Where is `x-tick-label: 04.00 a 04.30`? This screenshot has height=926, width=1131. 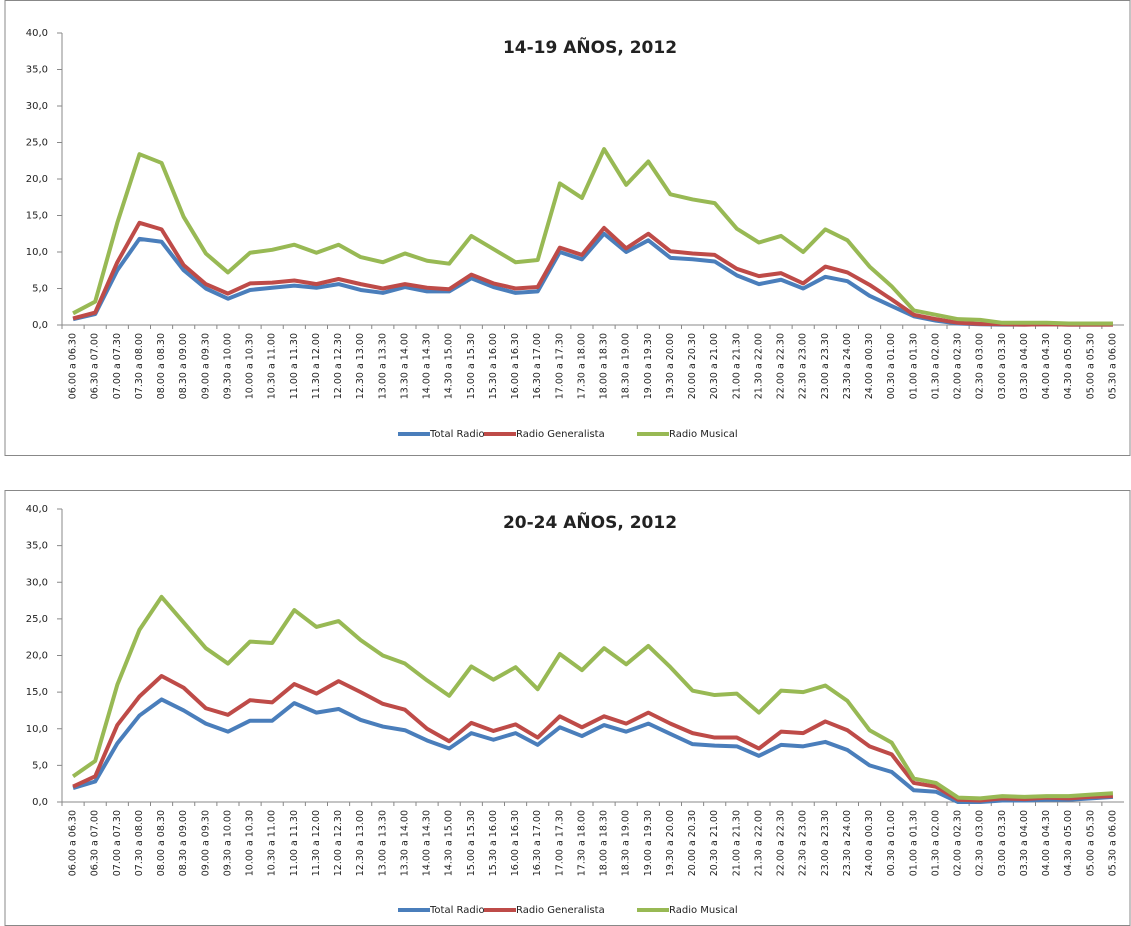 x-tick-label: 04.00 a 04.30 is located at coordinates (1046, 366).